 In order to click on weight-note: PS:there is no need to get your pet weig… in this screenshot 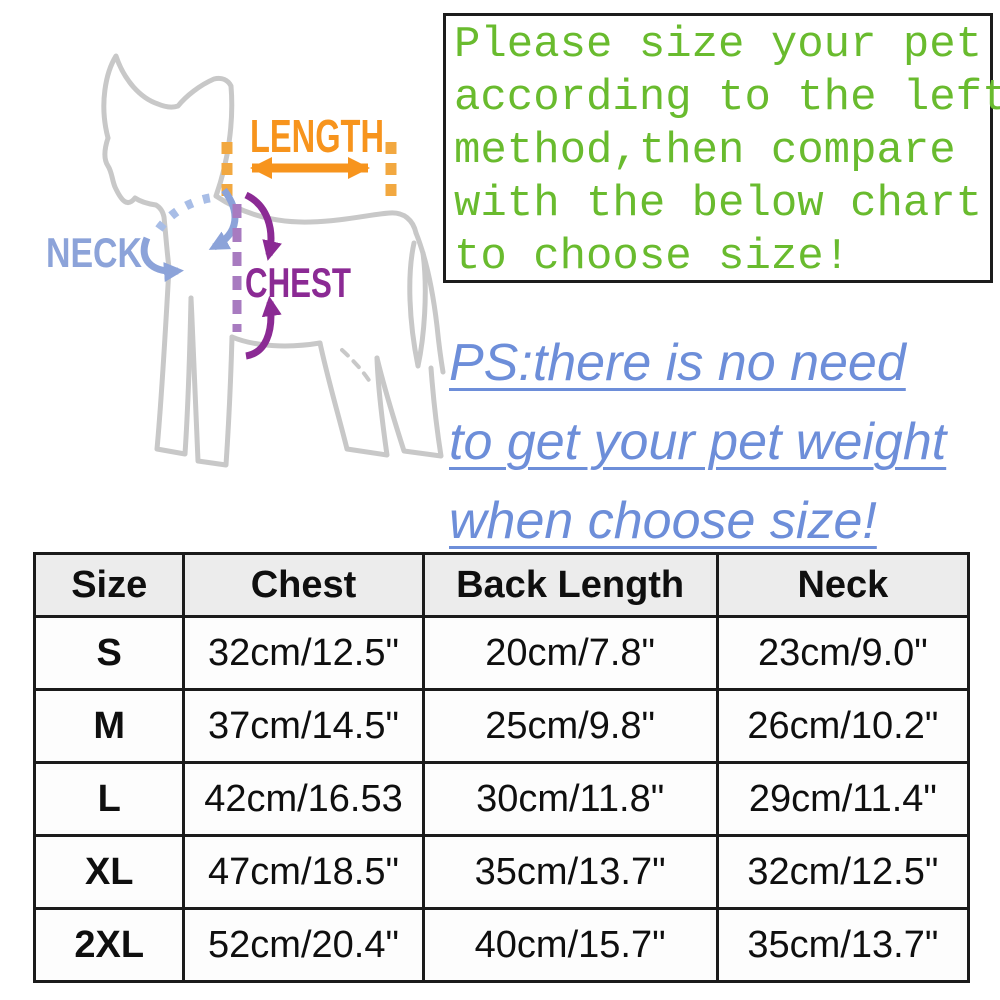, I will do `click(721, 442)`.